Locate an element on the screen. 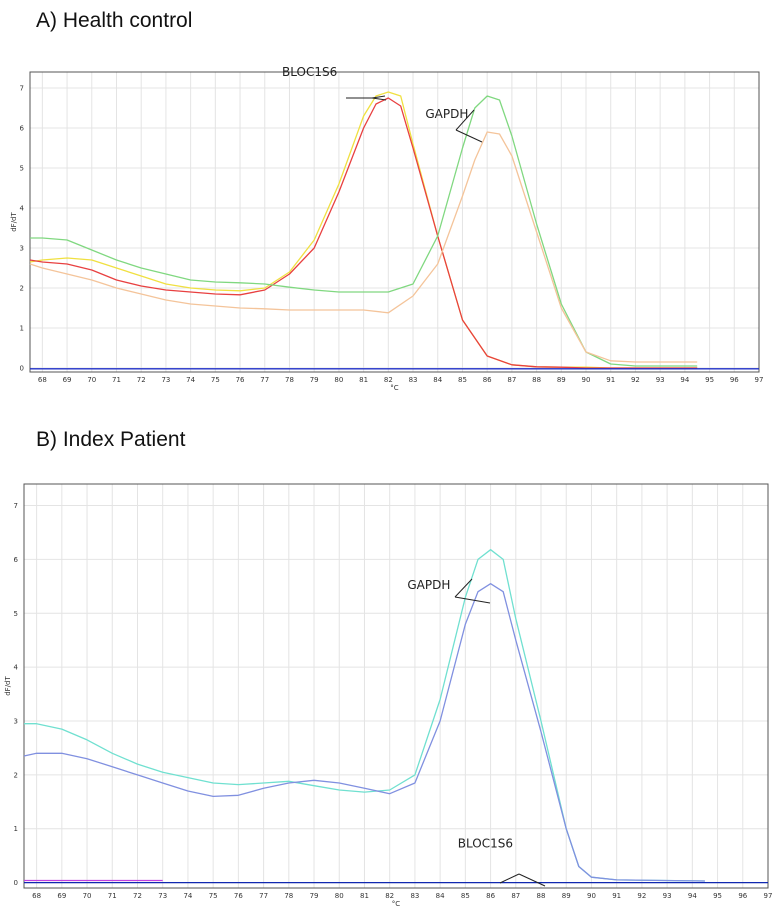 The image size is (784, 917). x-tick-label: 95 is located at coordinates (717, 896).